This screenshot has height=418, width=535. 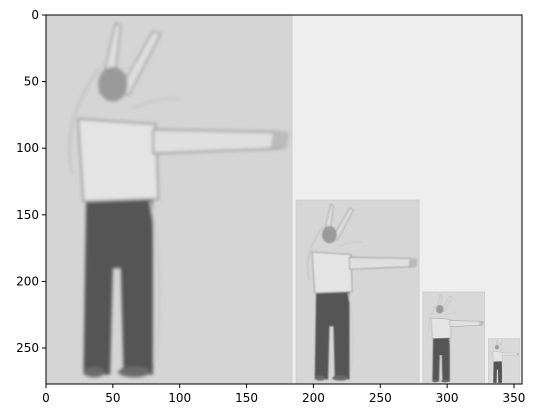 I want to click on x-tick-label: 100, so click(x=179, y=398).